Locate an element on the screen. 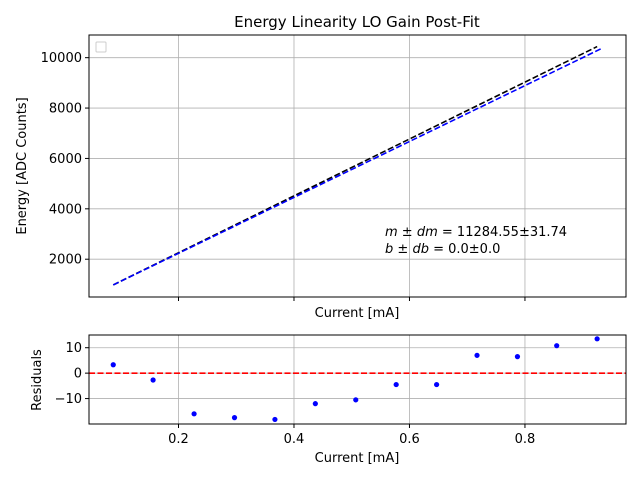 Image resolution: width=640 pixels, height=480 pixels. intercept-value: = 0.0±0.0 is located at coordinates (464, 249).